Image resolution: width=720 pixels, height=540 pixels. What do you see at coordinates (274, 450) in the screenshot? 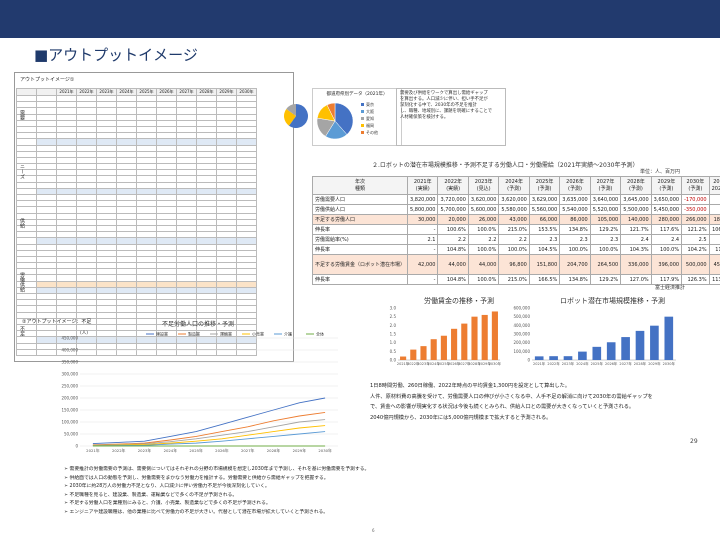
I see `x-tick-label: 2028年` at bounding box center [274, 450].